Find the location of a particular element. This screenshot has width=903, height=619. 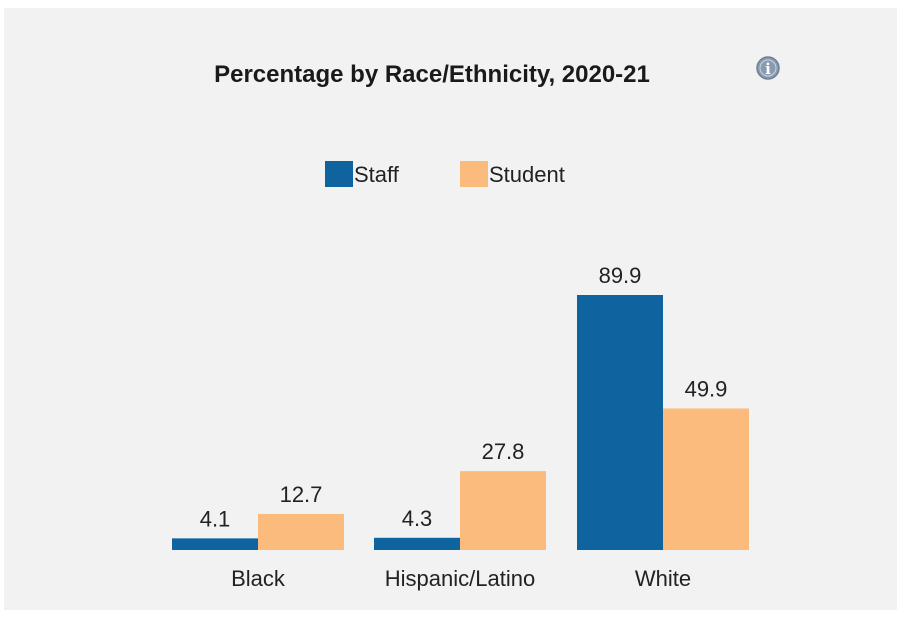

legend-swatch-student is located at coordinates (474, 174).